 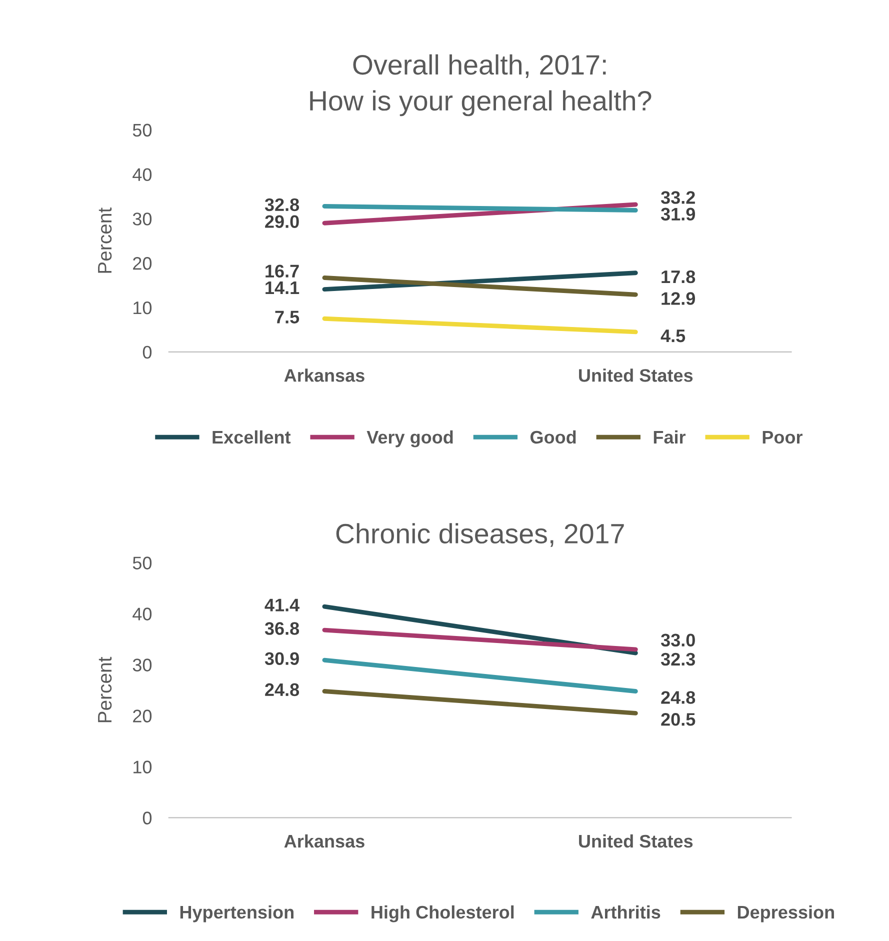 What do you see at coordinates (283, 288) in the screenshot?
I see `data-label: 14.1` at bounding box center [283, 288].